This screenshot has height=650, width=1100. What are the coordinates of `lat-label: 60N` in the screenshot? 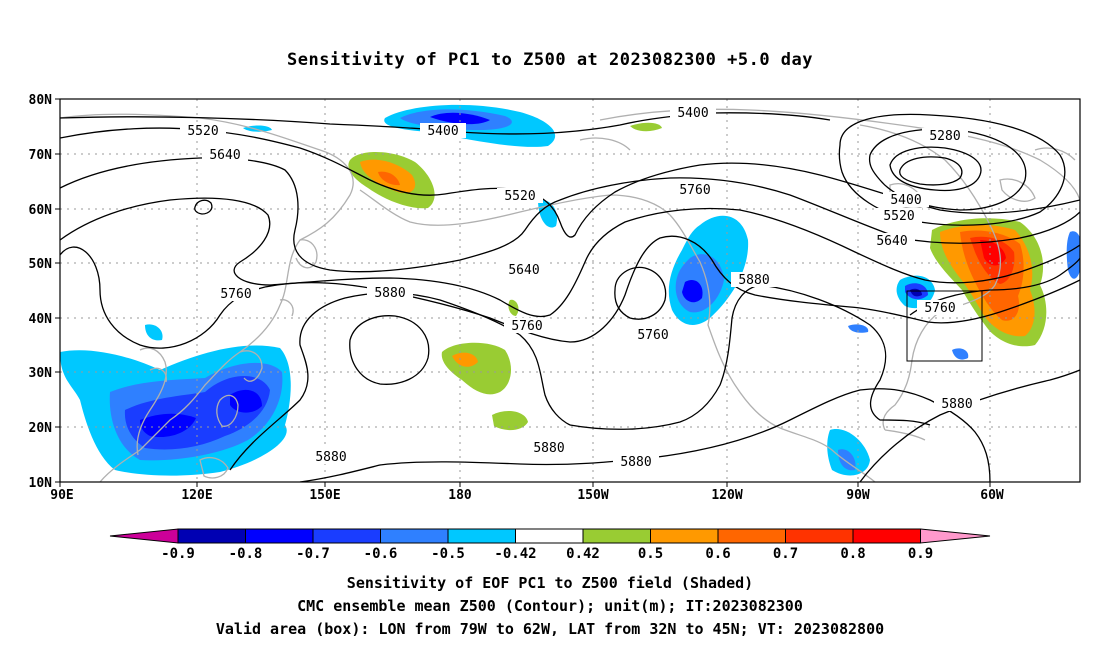 It's located at (41, 210).